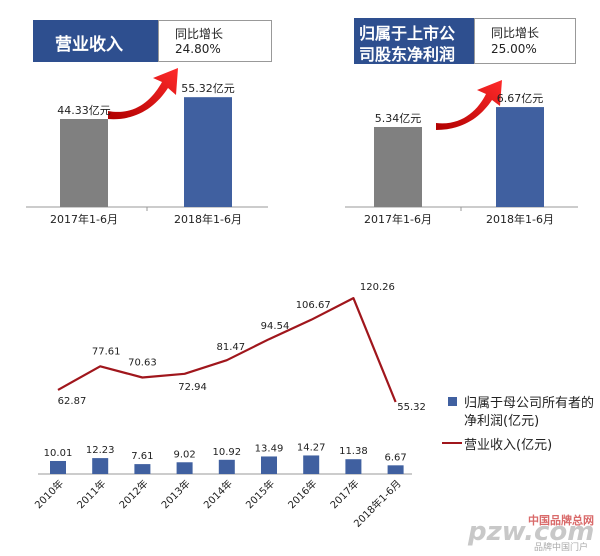 Image resolution: width=600 pixels, height=556 pixels. I want to click on history-net-profit-value-label: 14.27, so click(311, 447).